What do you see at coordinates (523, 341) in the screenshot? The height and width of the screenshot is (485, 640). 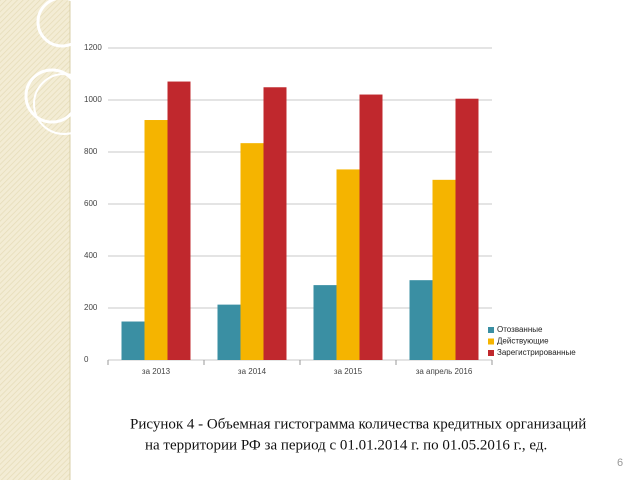 I see `legend-label: Действующие` at bounding box center [523, 341].